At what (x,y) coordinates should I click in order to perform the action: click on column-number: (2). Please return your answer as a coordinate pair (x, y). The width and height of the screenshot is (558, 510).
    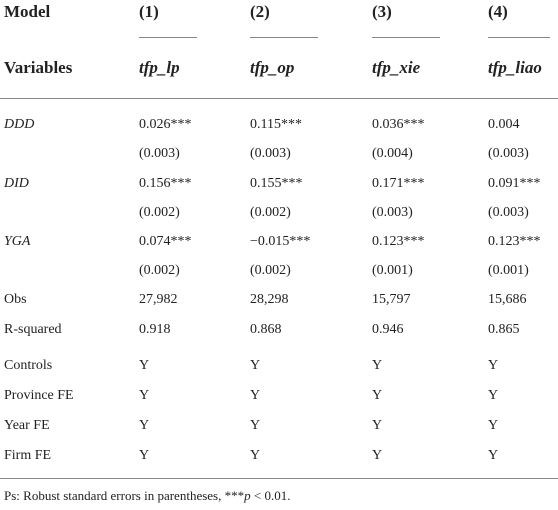
    Looking at the image, I should click on (260, 11).